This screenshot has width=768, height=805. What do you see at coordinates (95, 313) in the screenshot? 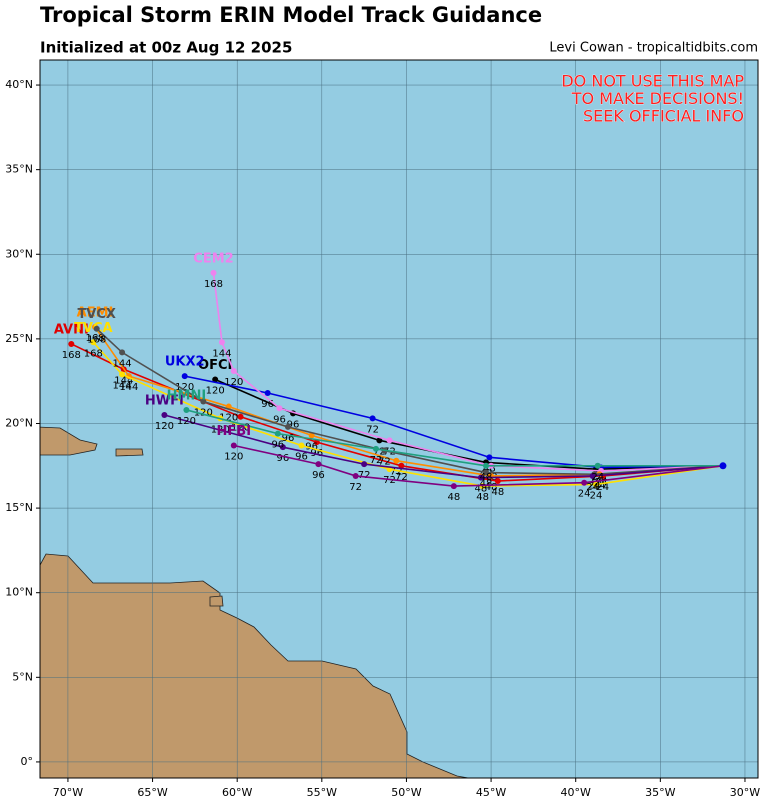
I see `track-name: AEMI` at bounding box center [95, 313].